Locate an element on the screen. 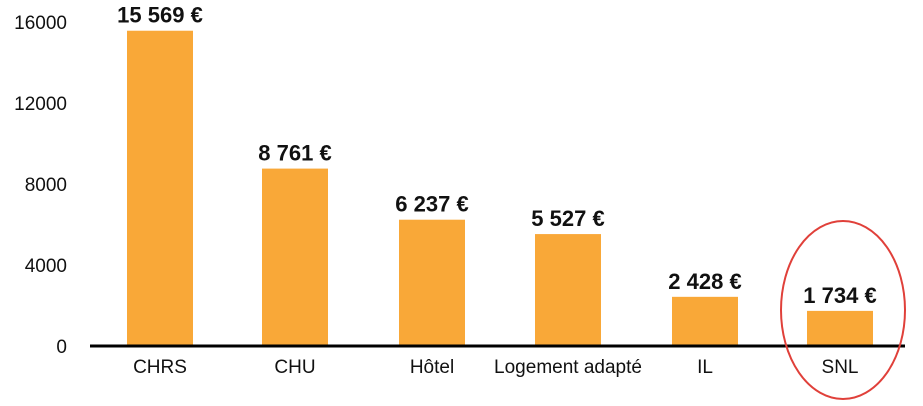 The image size is (923, 406). category-label: SNL is located at coordinates (840, 367).